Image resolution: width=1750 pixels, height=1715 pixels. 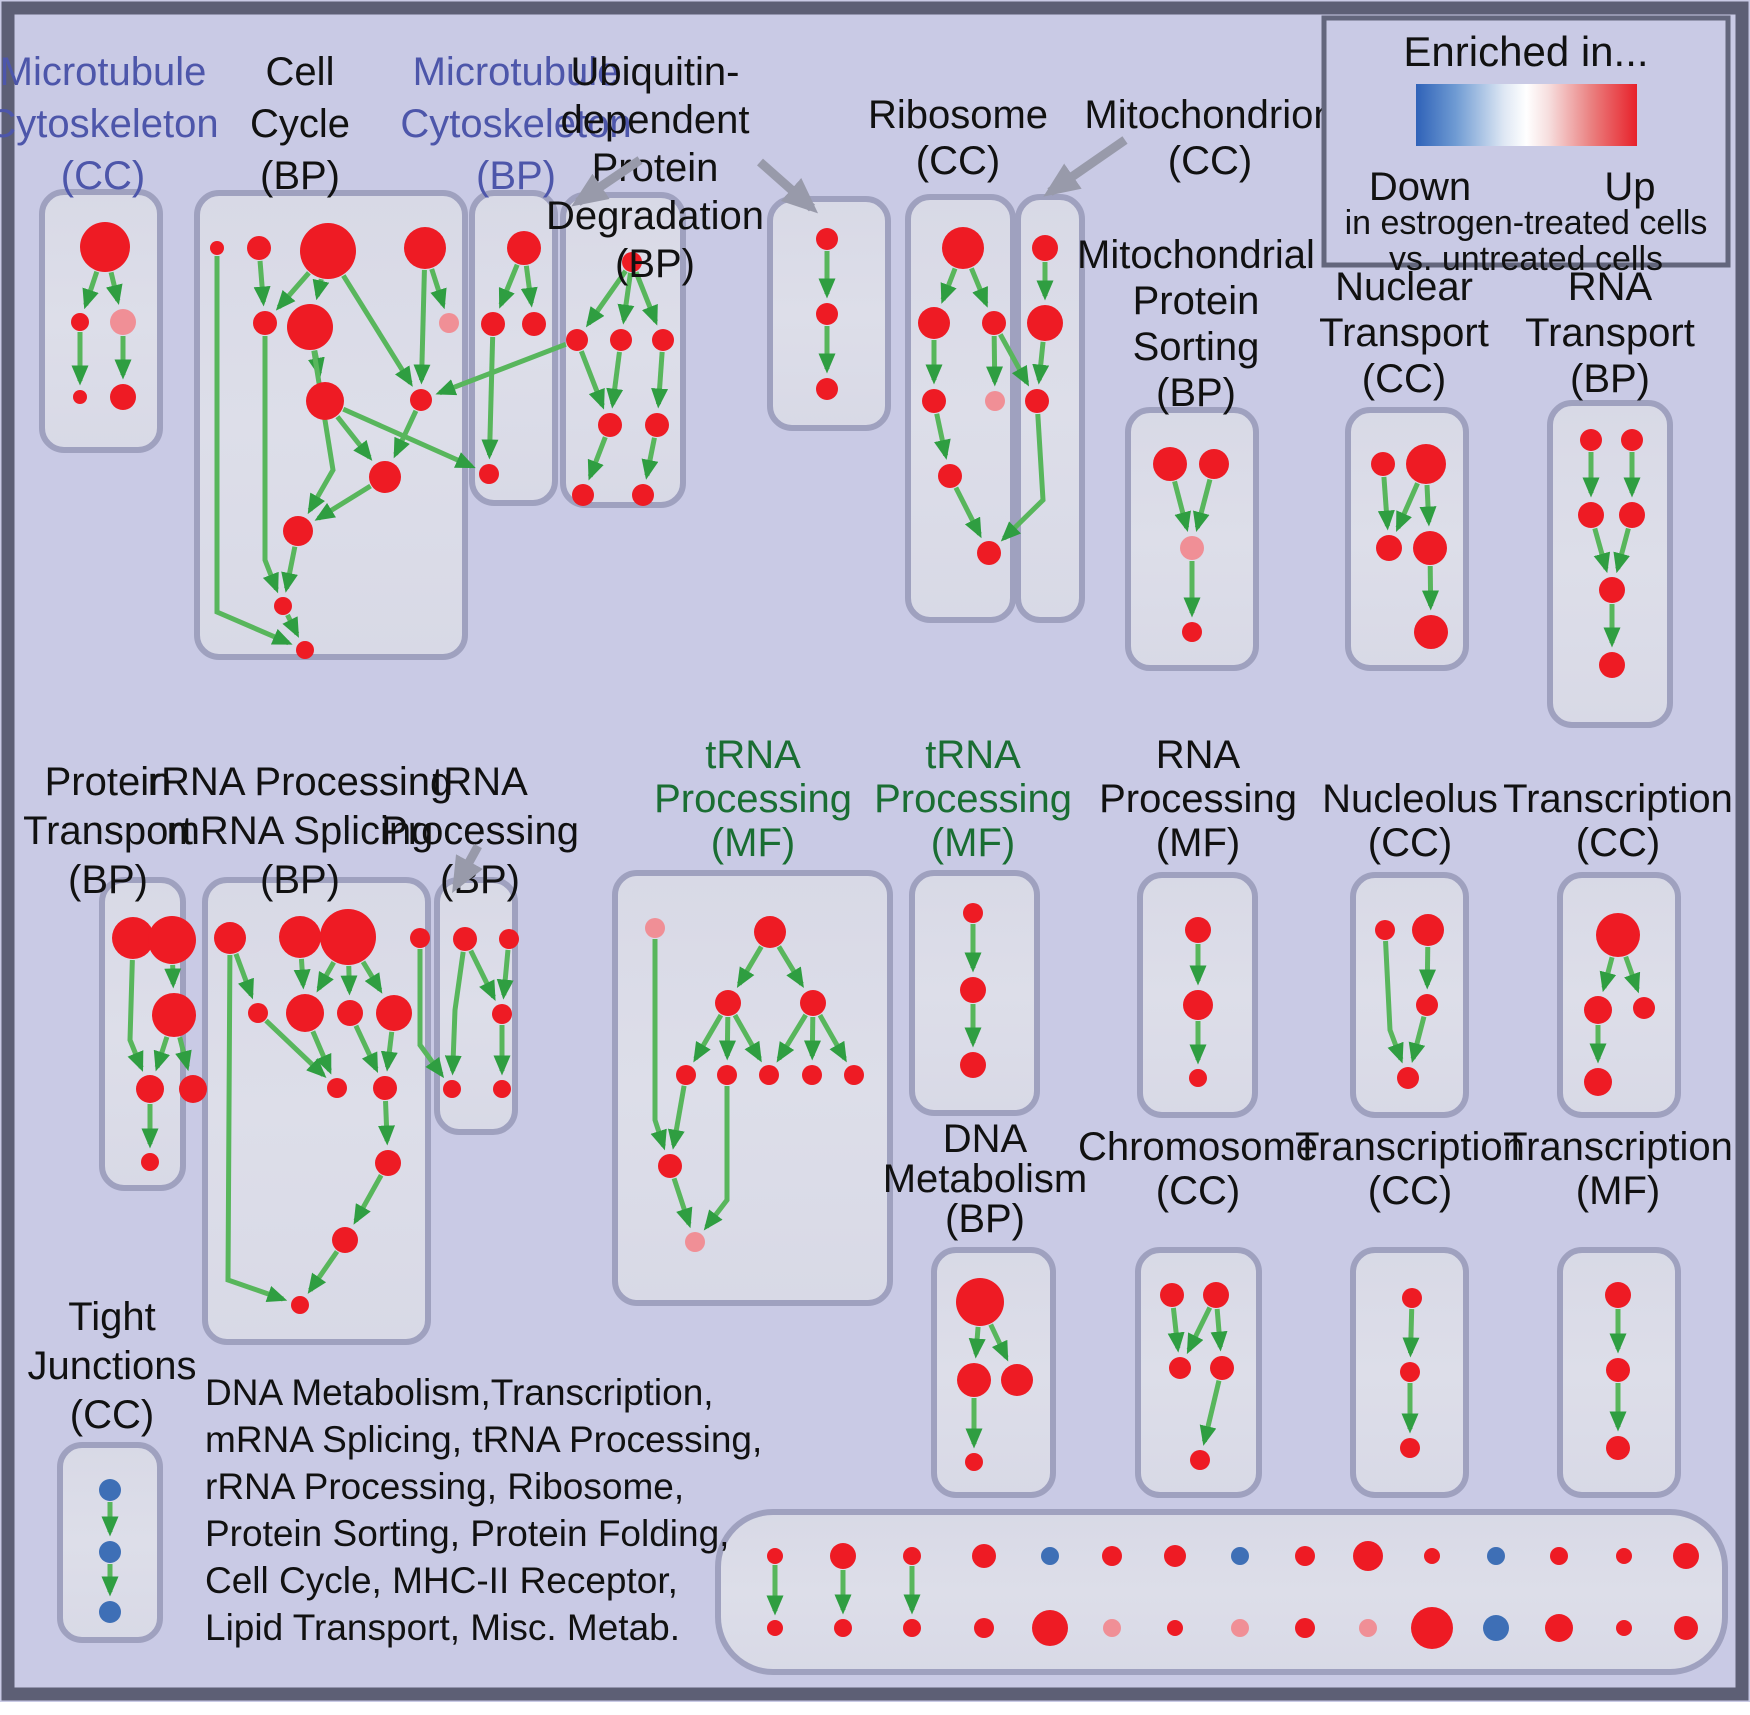 What do you see at coordinates (1404, 333) in the screenshot?
I see `cluster-label-nuclear-transport-cc-line2: Transport` at bounding box center [1404, 333].